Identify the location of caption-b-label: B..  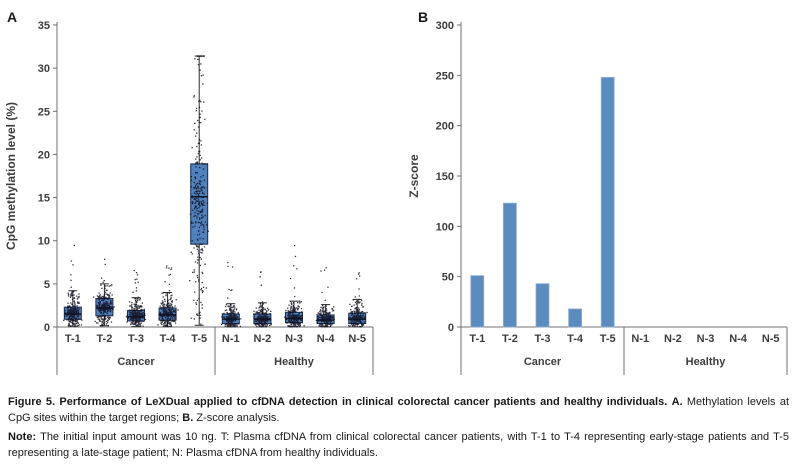
(188, 418).